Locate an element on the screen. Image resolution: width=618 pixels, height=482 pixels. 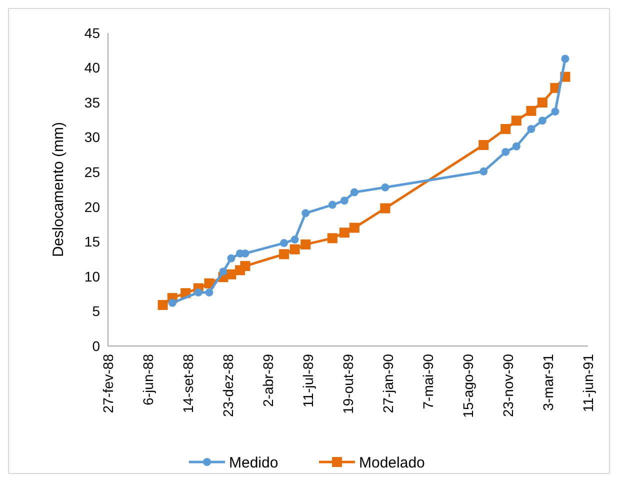
x-tick-label: 11-jun-91 is located at coordinates (588, 383).